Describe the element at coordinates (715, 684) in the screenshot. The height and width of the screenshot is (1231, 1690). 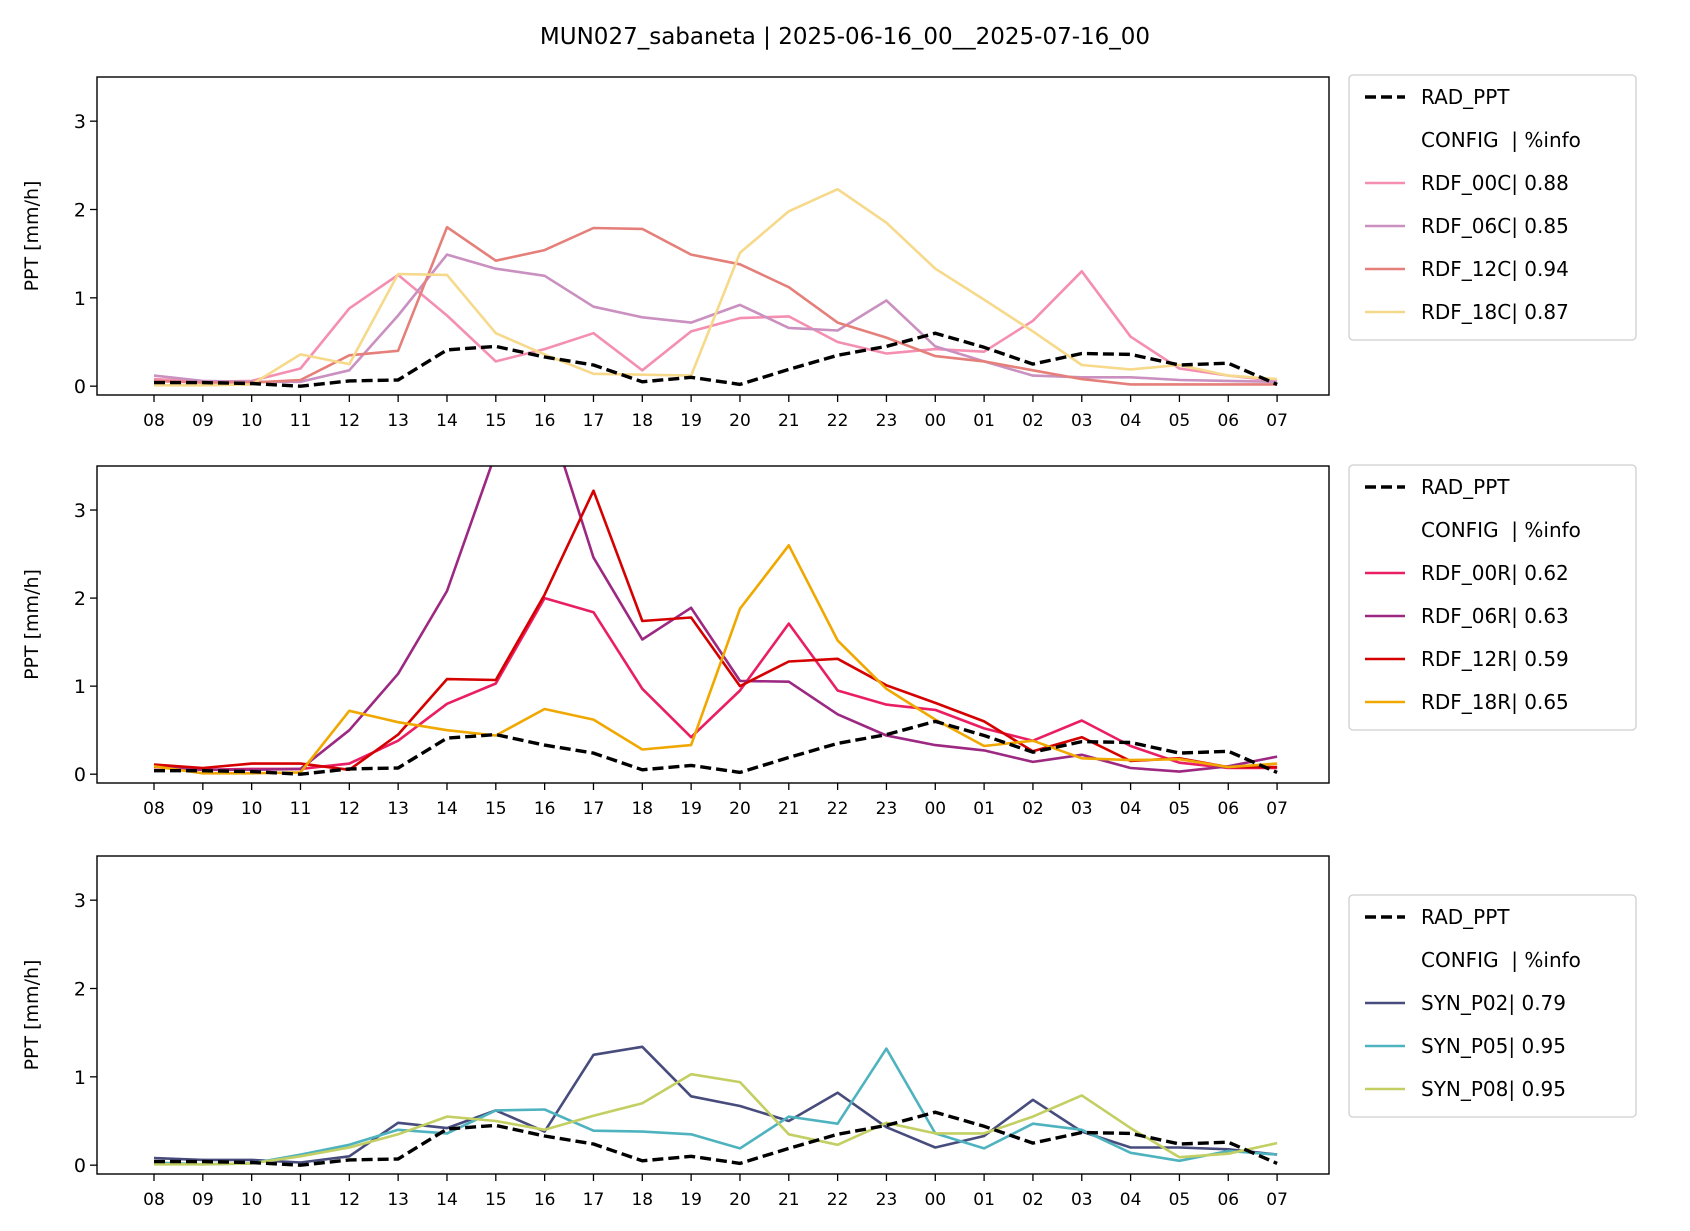
I see `series-line-rdf-00r` at that location.